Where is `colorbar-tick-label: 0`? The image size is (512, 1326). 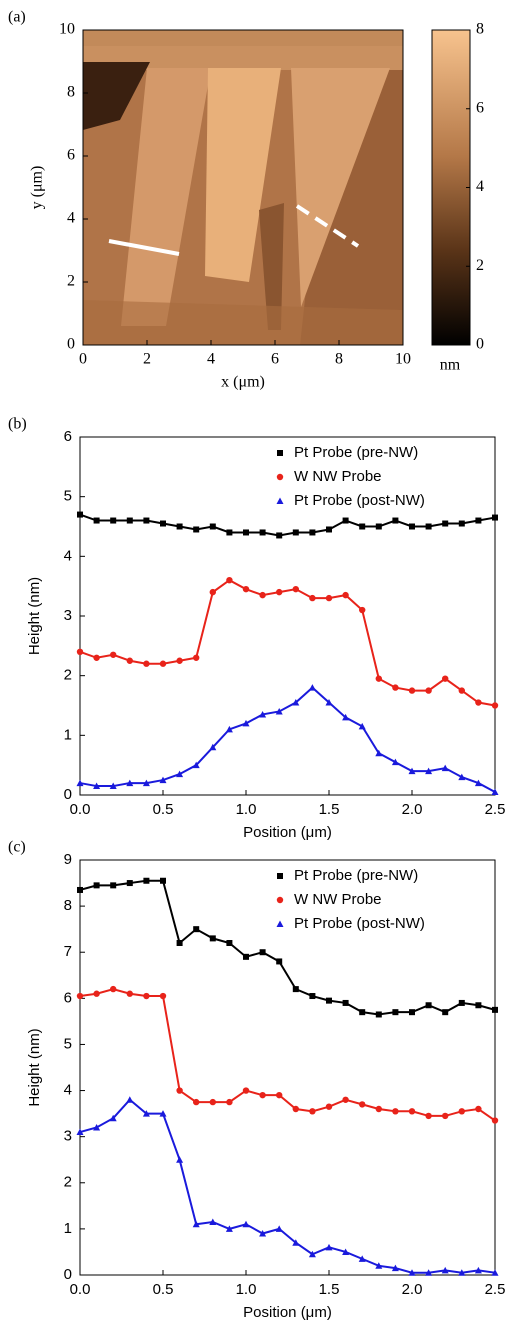
colorbar-tick-label: 0 is located at coordinates (480, 344).